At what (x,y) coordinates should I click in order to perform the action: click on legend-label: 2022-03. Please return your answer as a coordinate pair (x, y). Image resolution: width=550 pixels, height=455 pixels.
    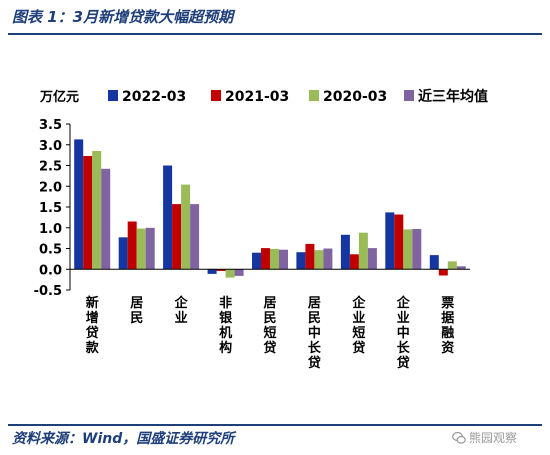
    Looking at the image, I should click on (154, 97).